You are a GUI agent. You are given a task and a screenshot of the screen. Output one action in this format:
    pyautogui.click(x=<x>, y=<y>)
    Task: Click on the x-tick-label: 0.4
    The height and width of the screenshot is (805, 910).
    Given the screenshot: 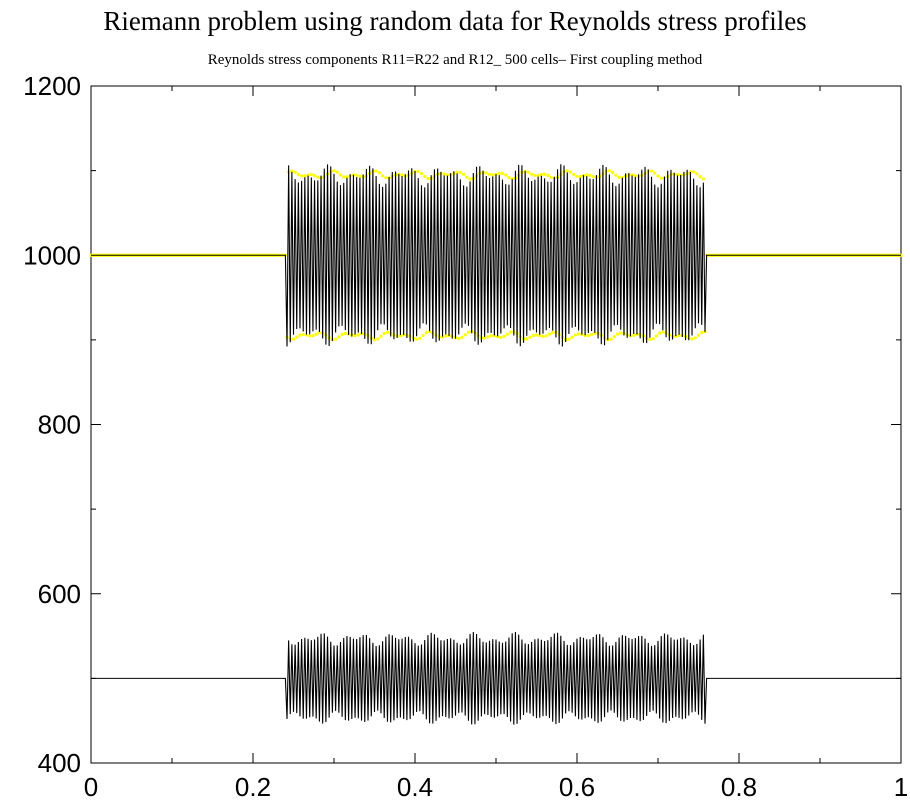 What is the action you would take?
    pyautogui.click(x=415, y=787)
    